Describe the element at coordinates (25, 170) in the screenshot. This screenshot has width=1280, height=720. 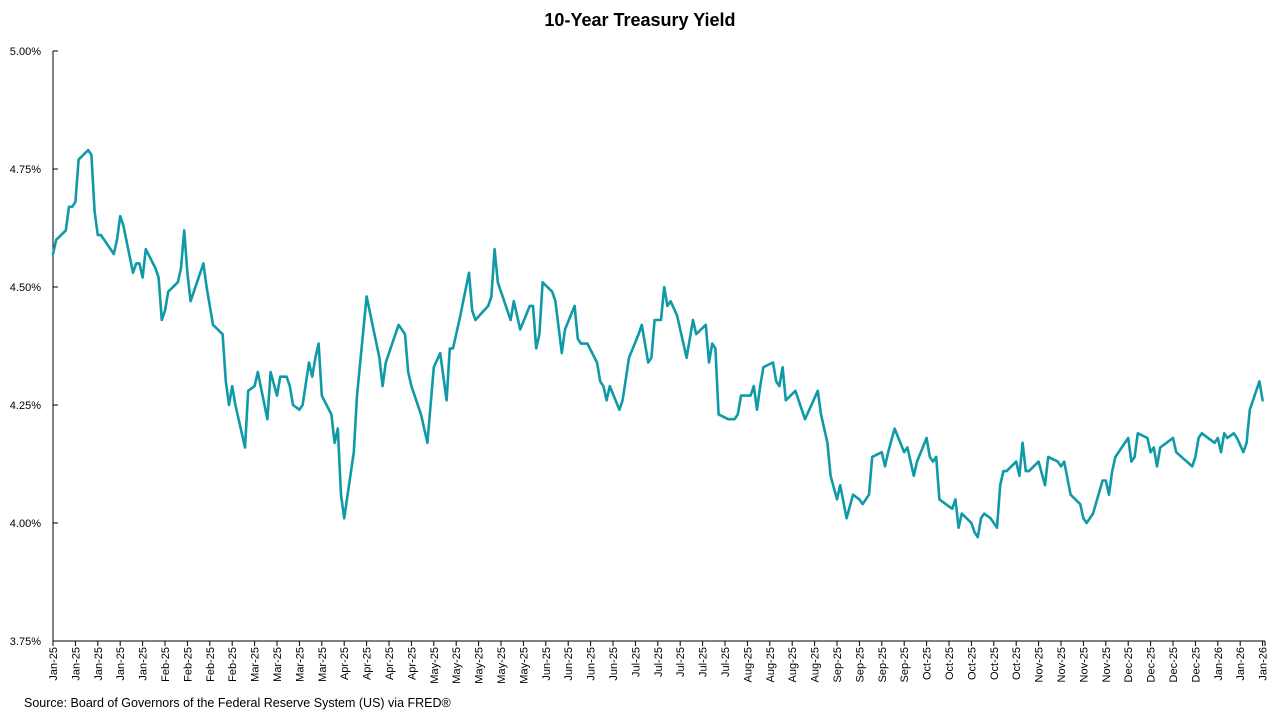
I see `y-tick-label: 4.75%` at that location.